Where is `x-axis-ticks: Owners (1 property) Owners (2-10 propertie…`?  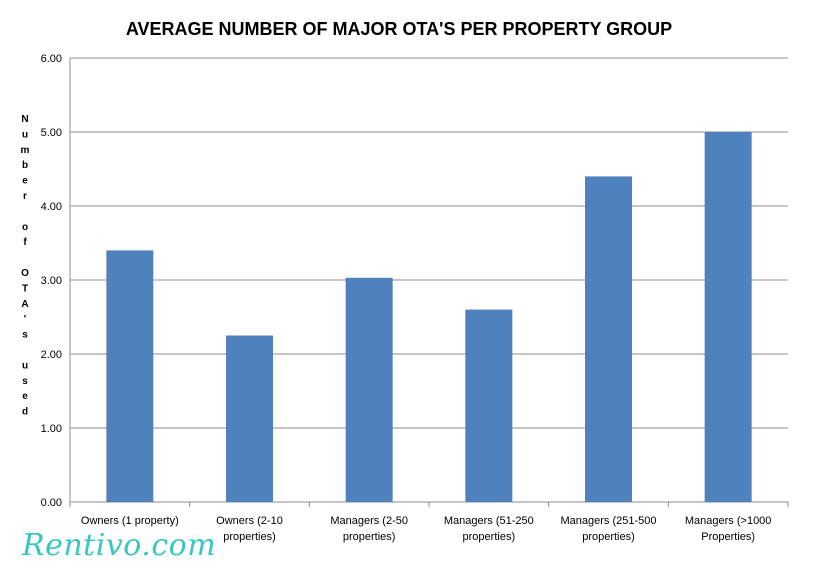
x-axis-ticks: Owners (1 property) Owners (2-10 propertie… is located at coordinates (426, 529).